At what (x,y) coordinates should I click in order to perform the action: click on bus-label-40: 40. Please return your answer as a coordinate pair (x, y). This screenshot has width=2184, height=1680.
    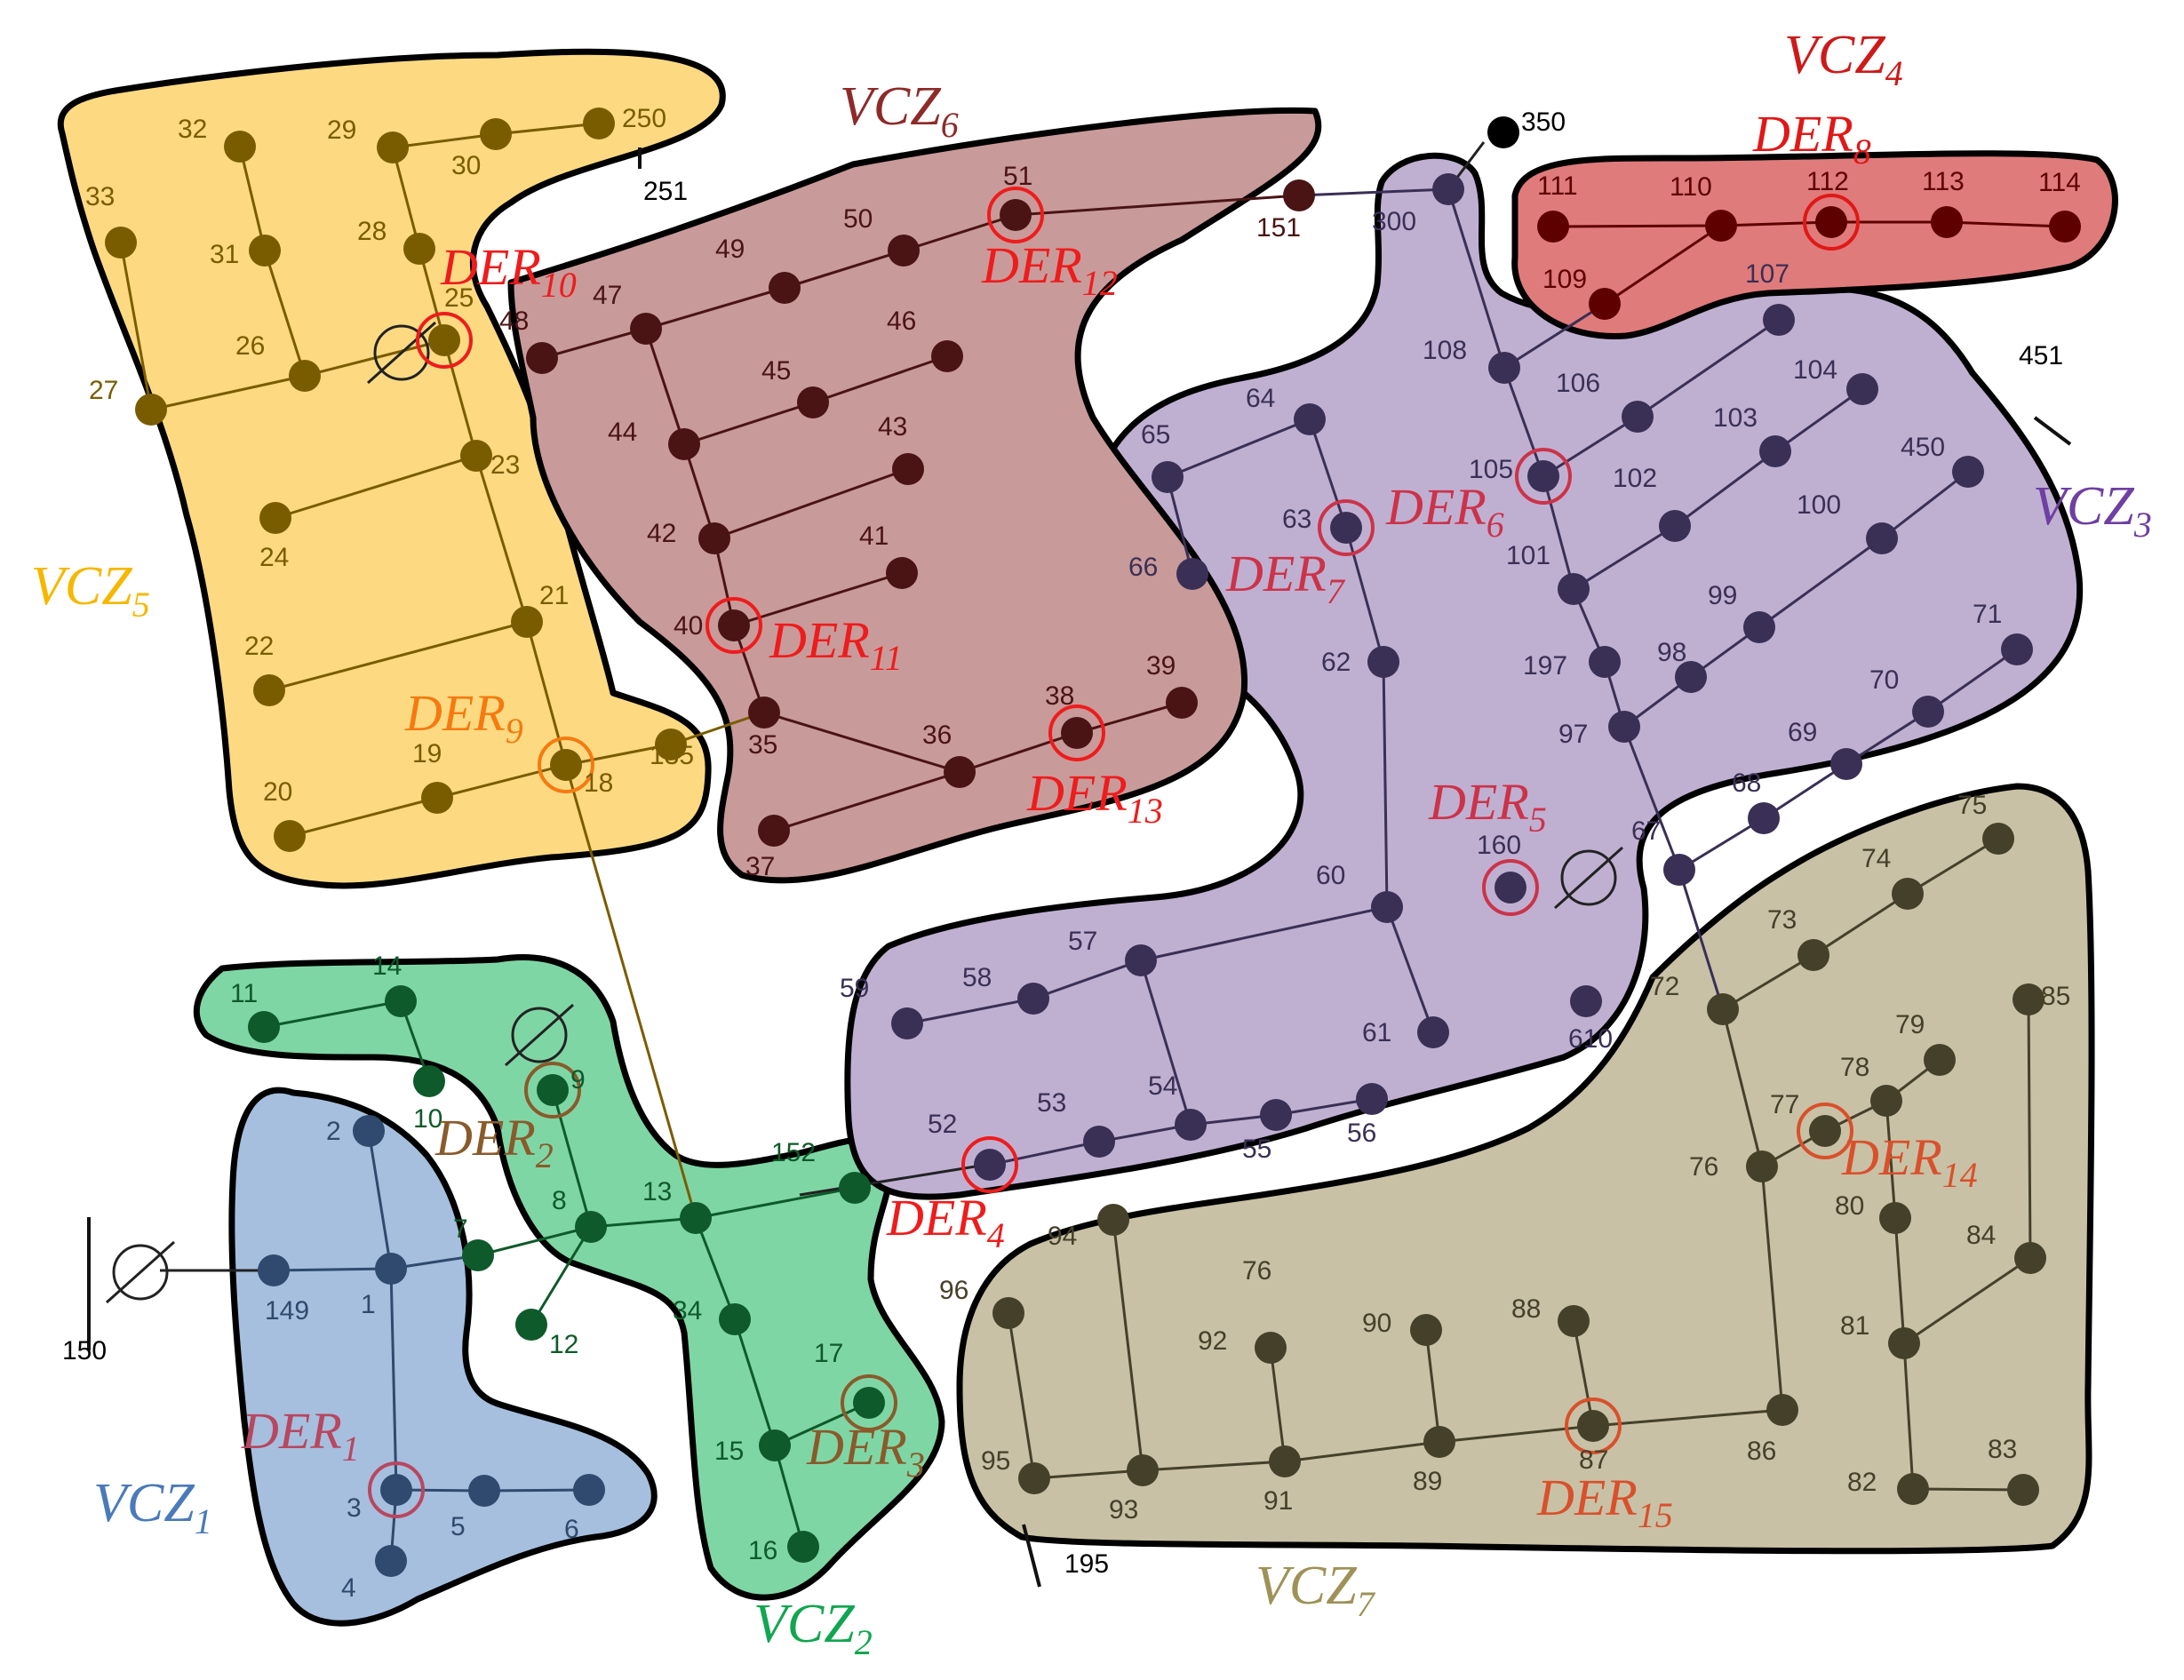
    Looking at the image, I should click on (688, 626).